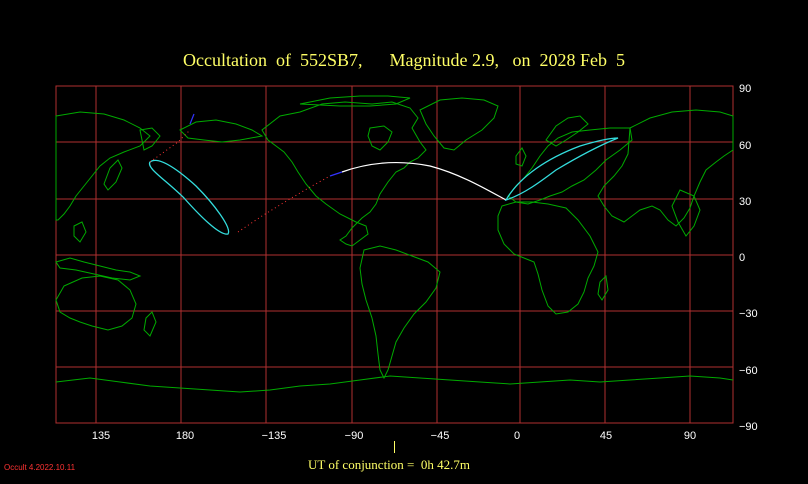 The width and height of the screenshot is (808, 484). What do you see at coordinates (748, 314) in the screenshot?
I see `y-tick-label: −30` at bounding box center [748, 314].